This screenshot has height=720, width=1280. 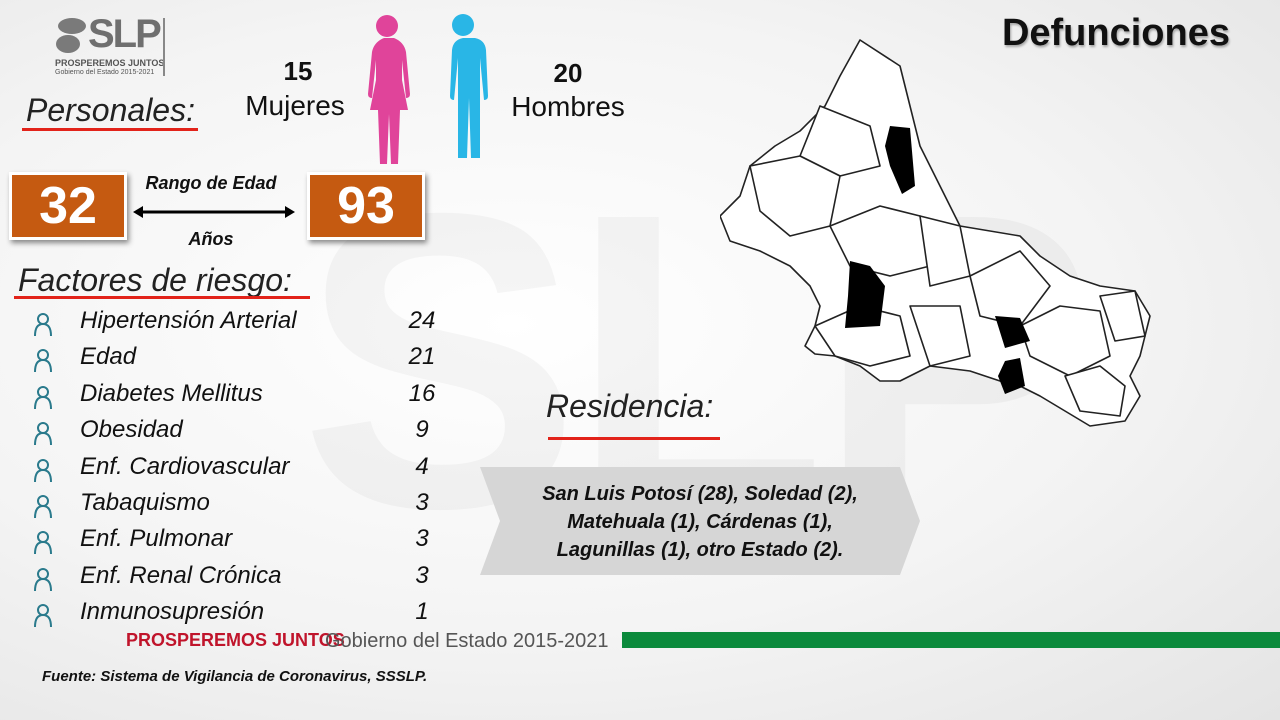 I want to click on risk-count: 21, so click(x=422, y=357).